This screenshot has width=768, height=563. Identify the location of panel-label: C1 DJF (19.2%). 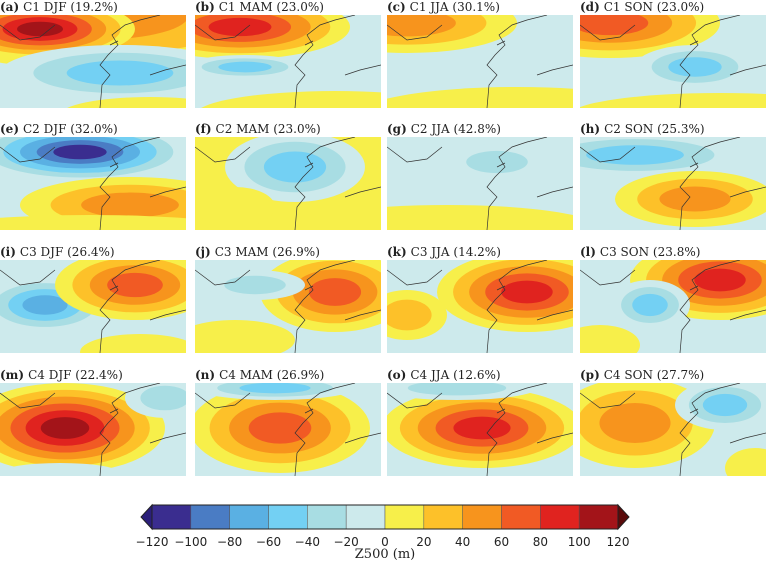
(70, 7).